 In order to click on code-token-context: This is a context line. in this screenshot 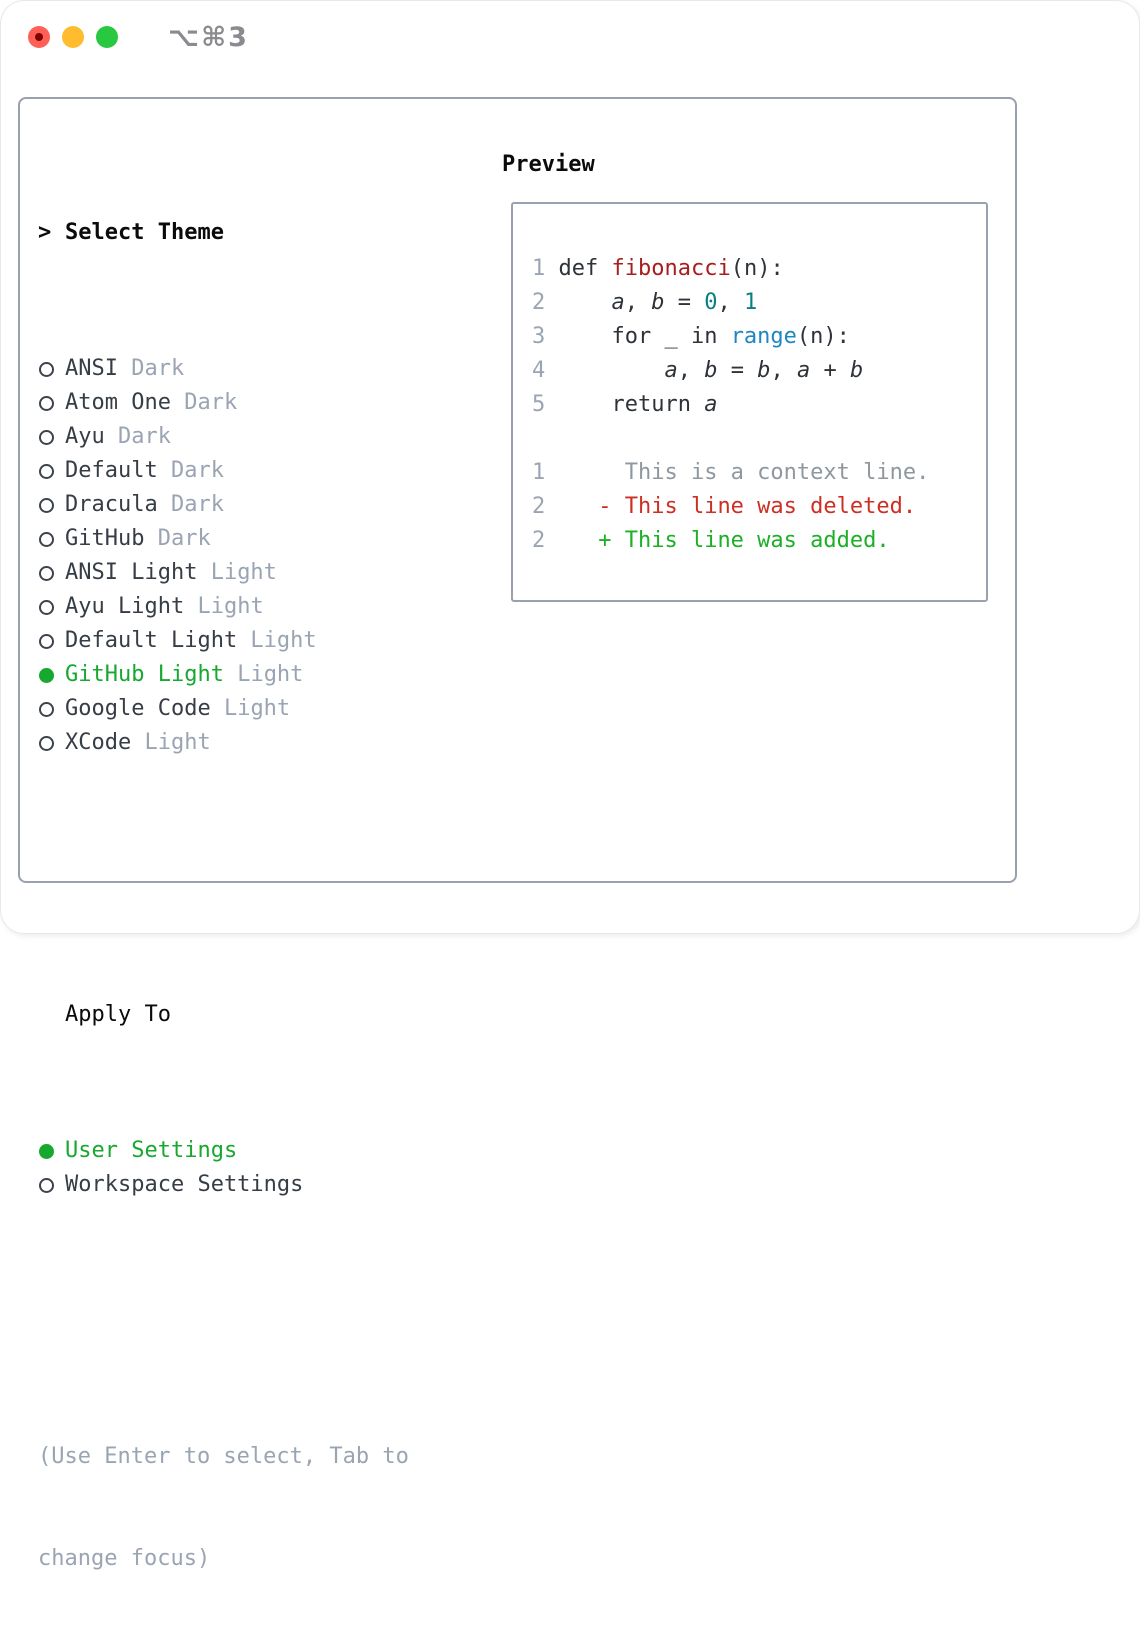, I will do `click(744, 472)`.